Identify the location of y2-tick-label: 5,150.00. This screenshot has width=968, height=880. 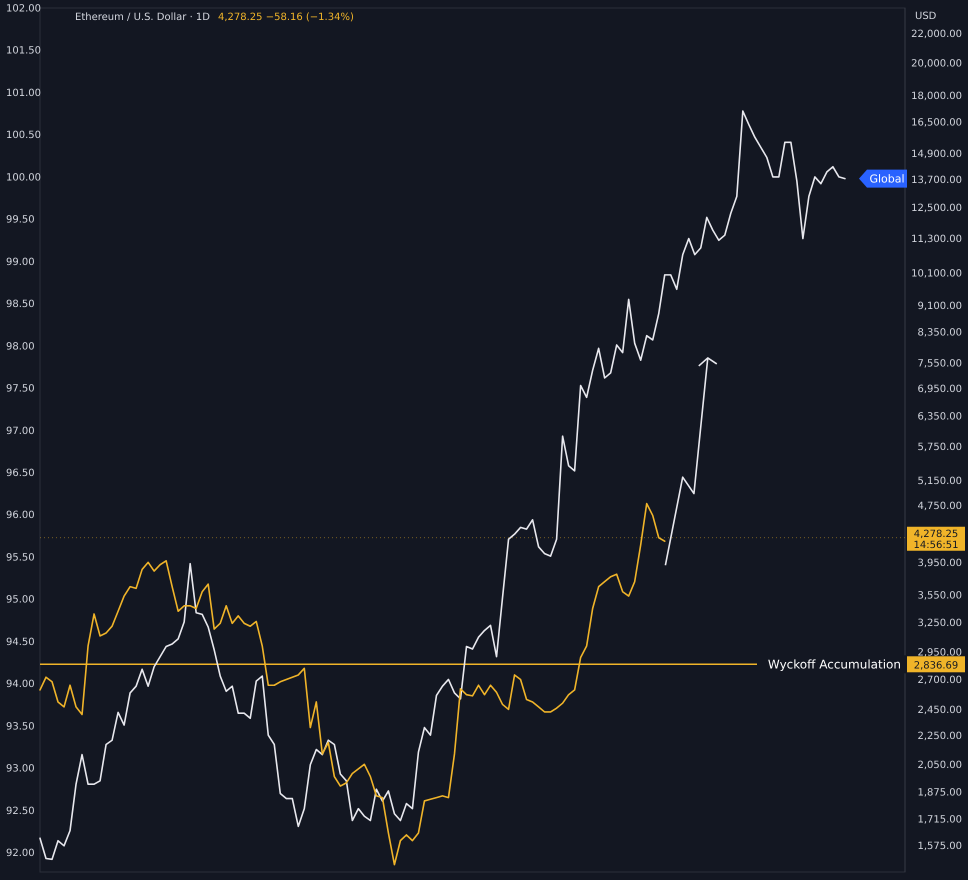
(939, 482).